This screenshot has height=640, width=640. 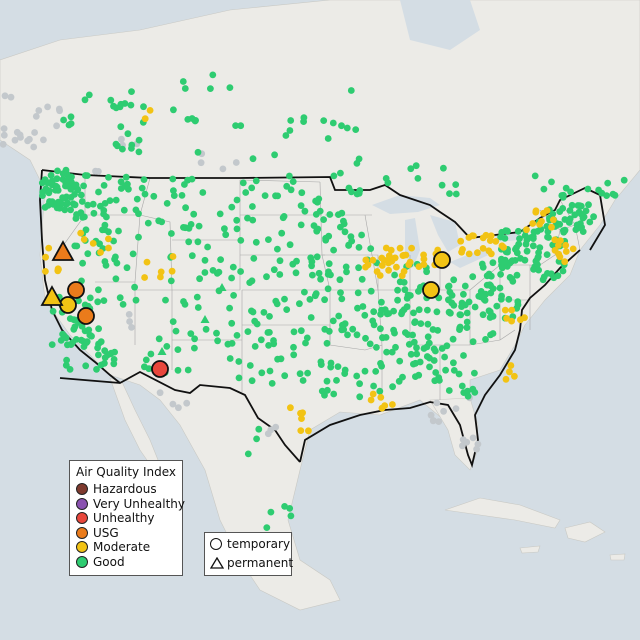 What do you see at coordinates (109, 561) in the screenshot?
I see `legend-label: Good` at bounding box center [109, 561].